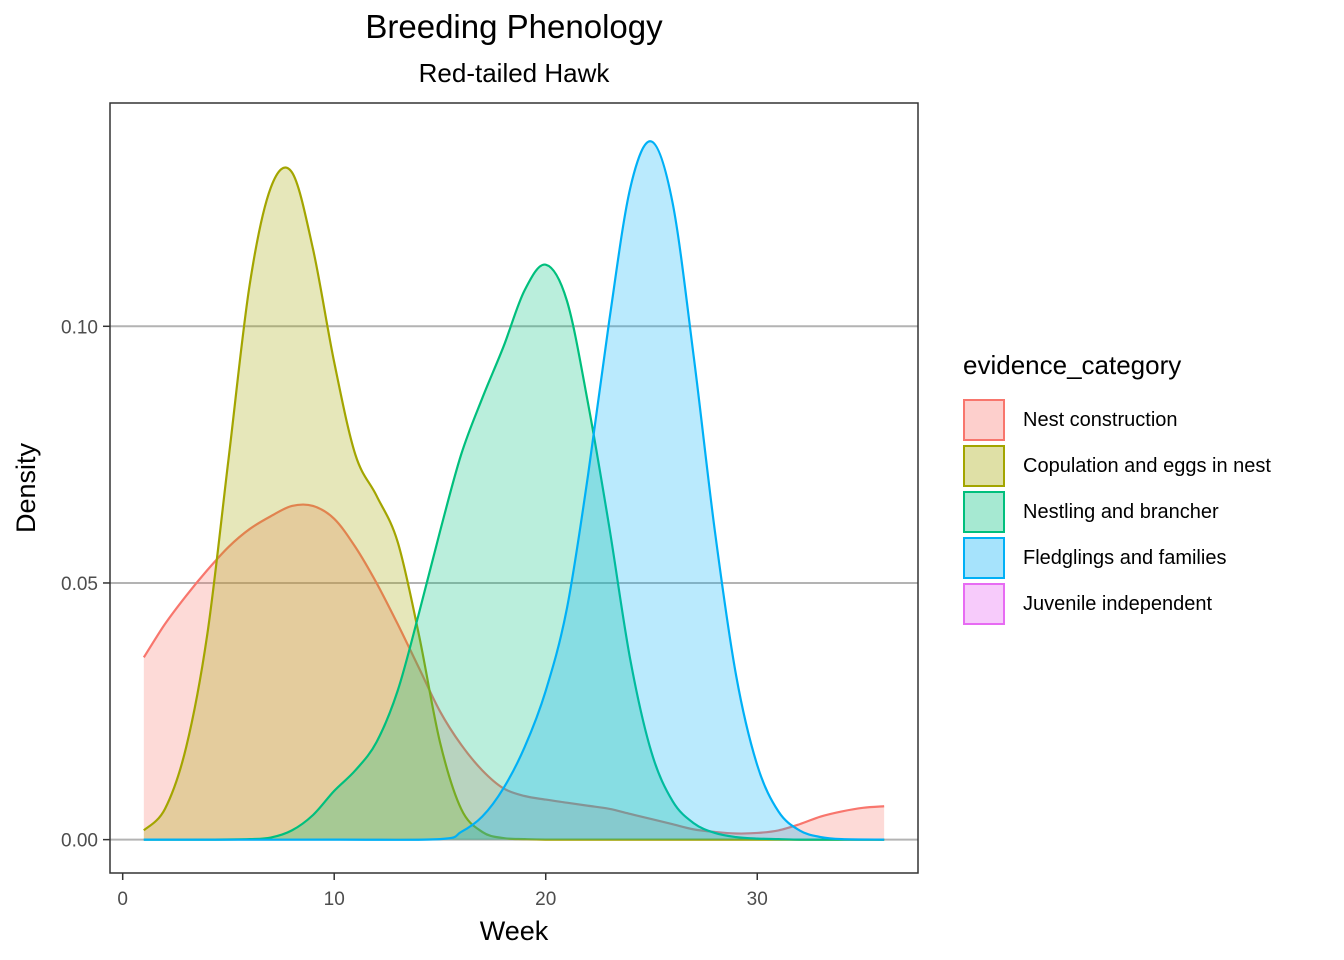 Image resolution: width=1344 pixels, height=960 pixels. What do you see at coordinates (1125, 557) in the screenshot?
I see `legend-label: Fledglings and families` at bounding box center [1125, 557].